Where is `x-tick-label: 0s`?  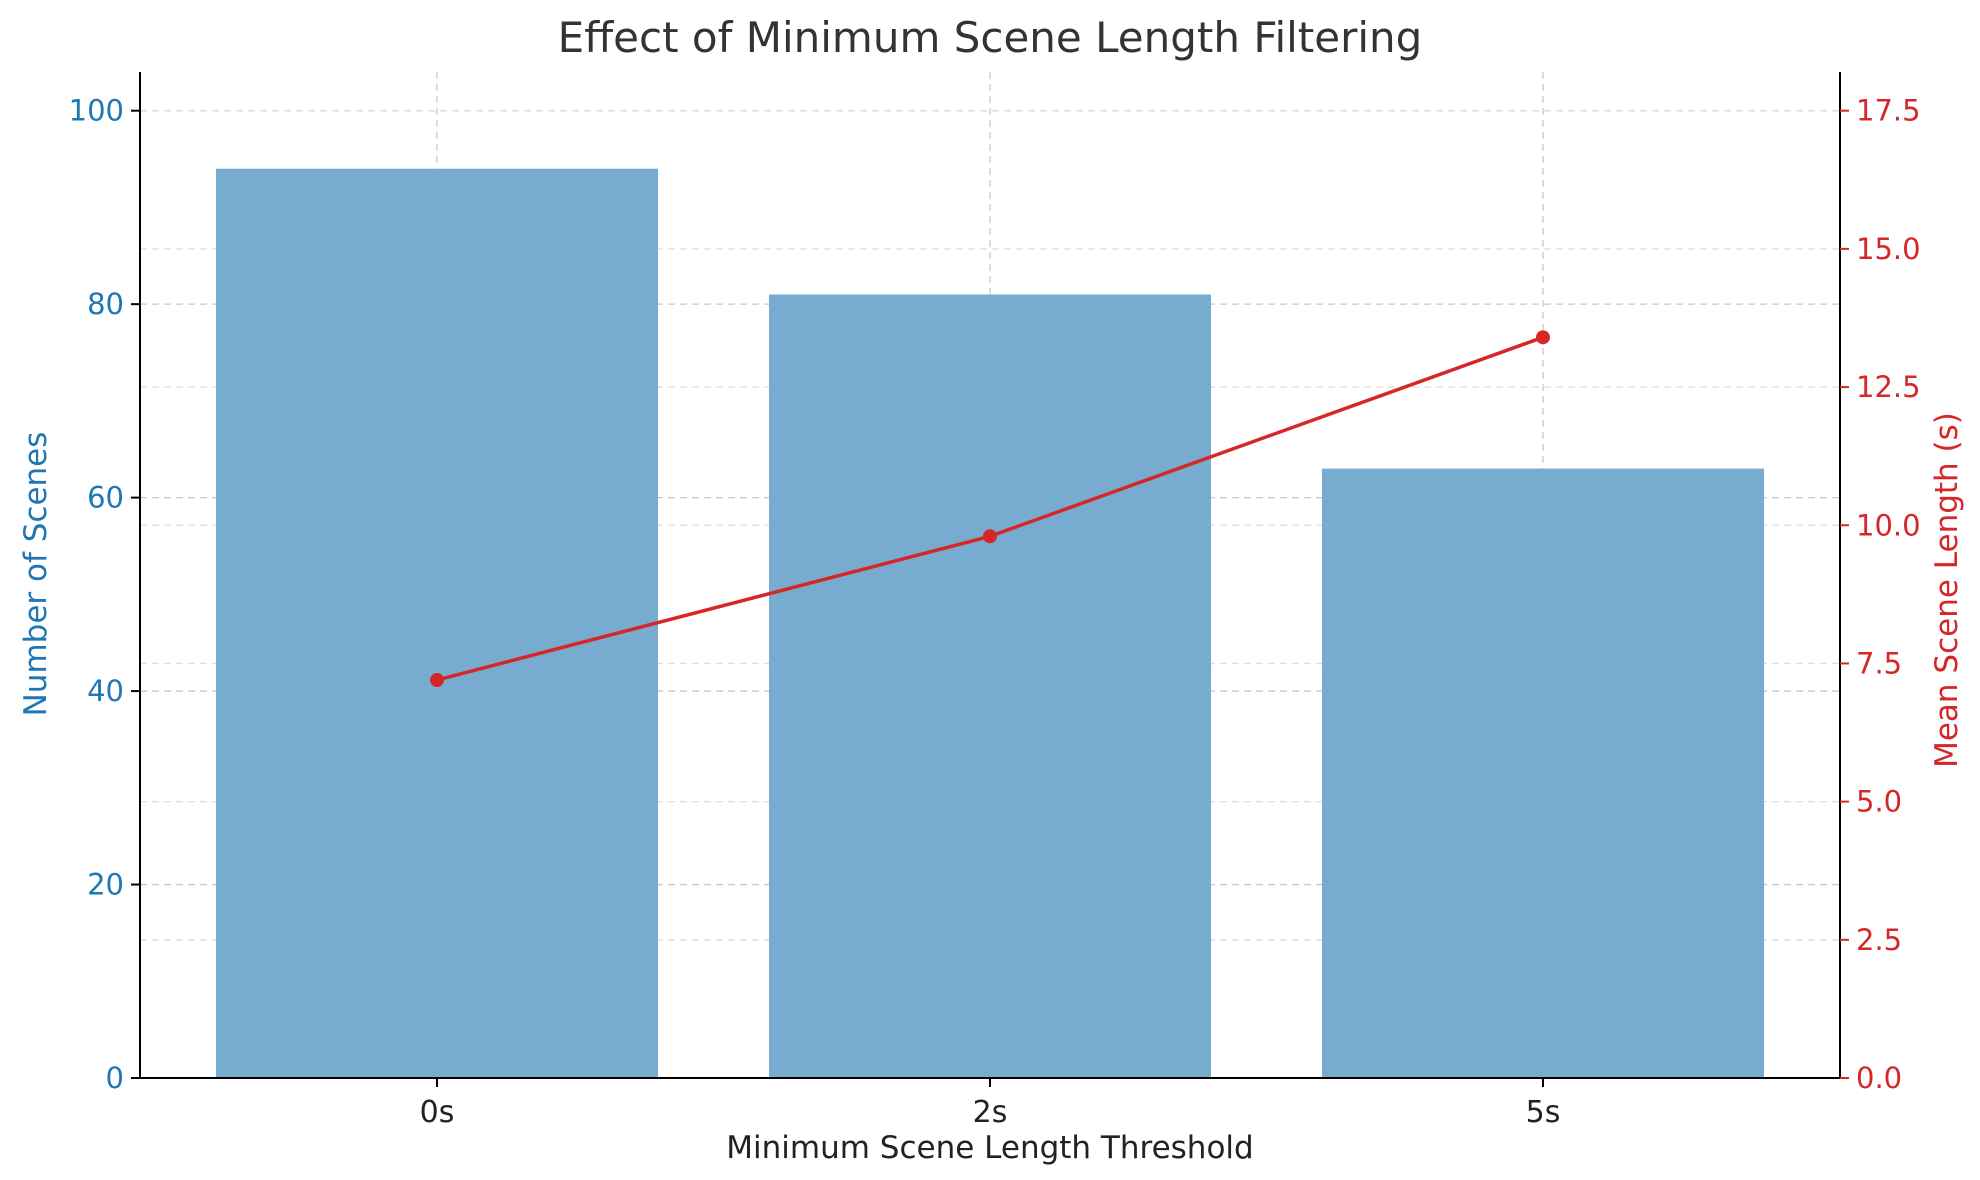
x-tick-label: 0s is located at coordinates (437, 1112).